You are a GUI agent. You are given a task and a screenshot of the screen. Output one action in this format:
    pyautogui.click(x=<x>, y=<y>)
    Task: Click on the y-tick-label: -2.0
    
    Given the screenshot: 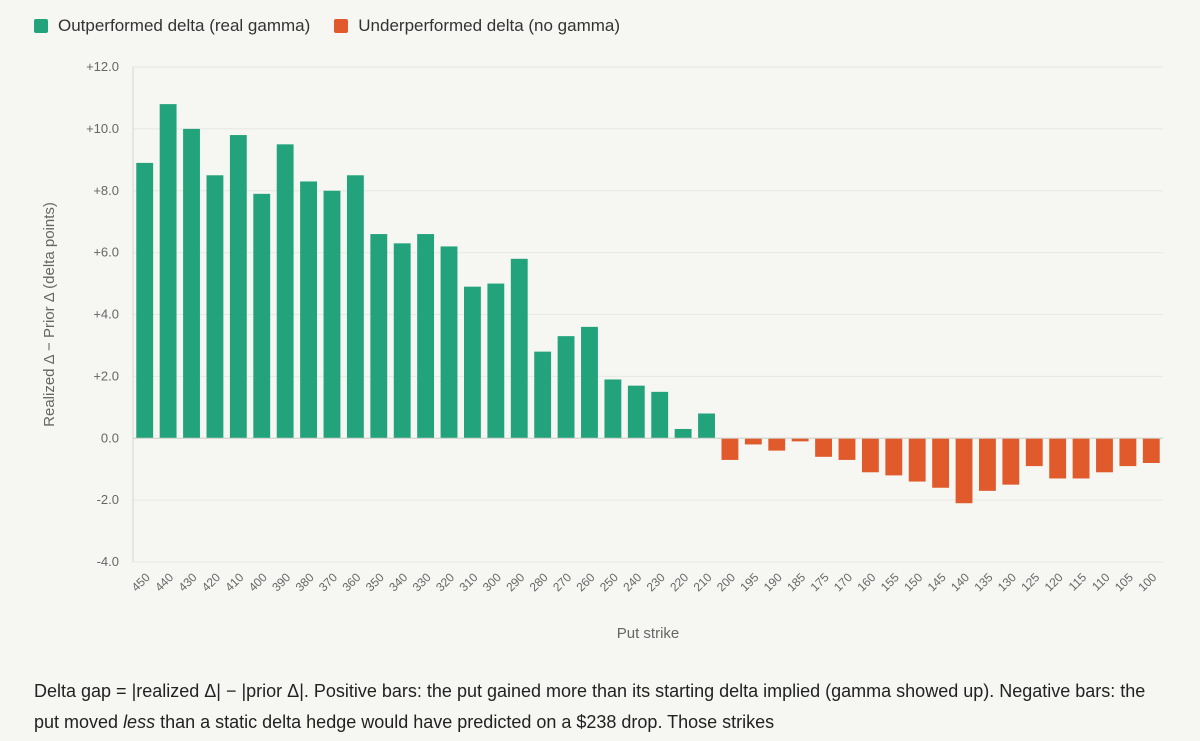 What is the action you would take?
    pyautogui.click(x=108, y=499)
    